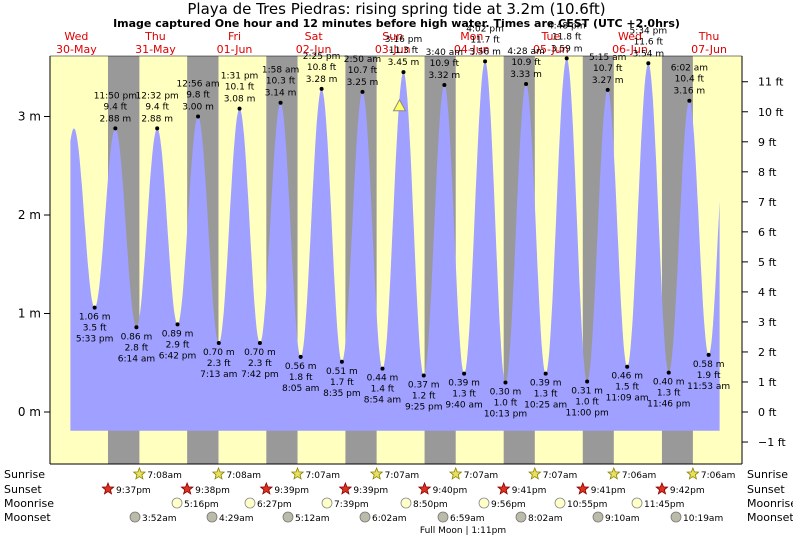 The image size is (793, 538). Describe the element at coordinates (291, 491) in the screenshot. I see `sunset-time: 9:39pm` at that location.